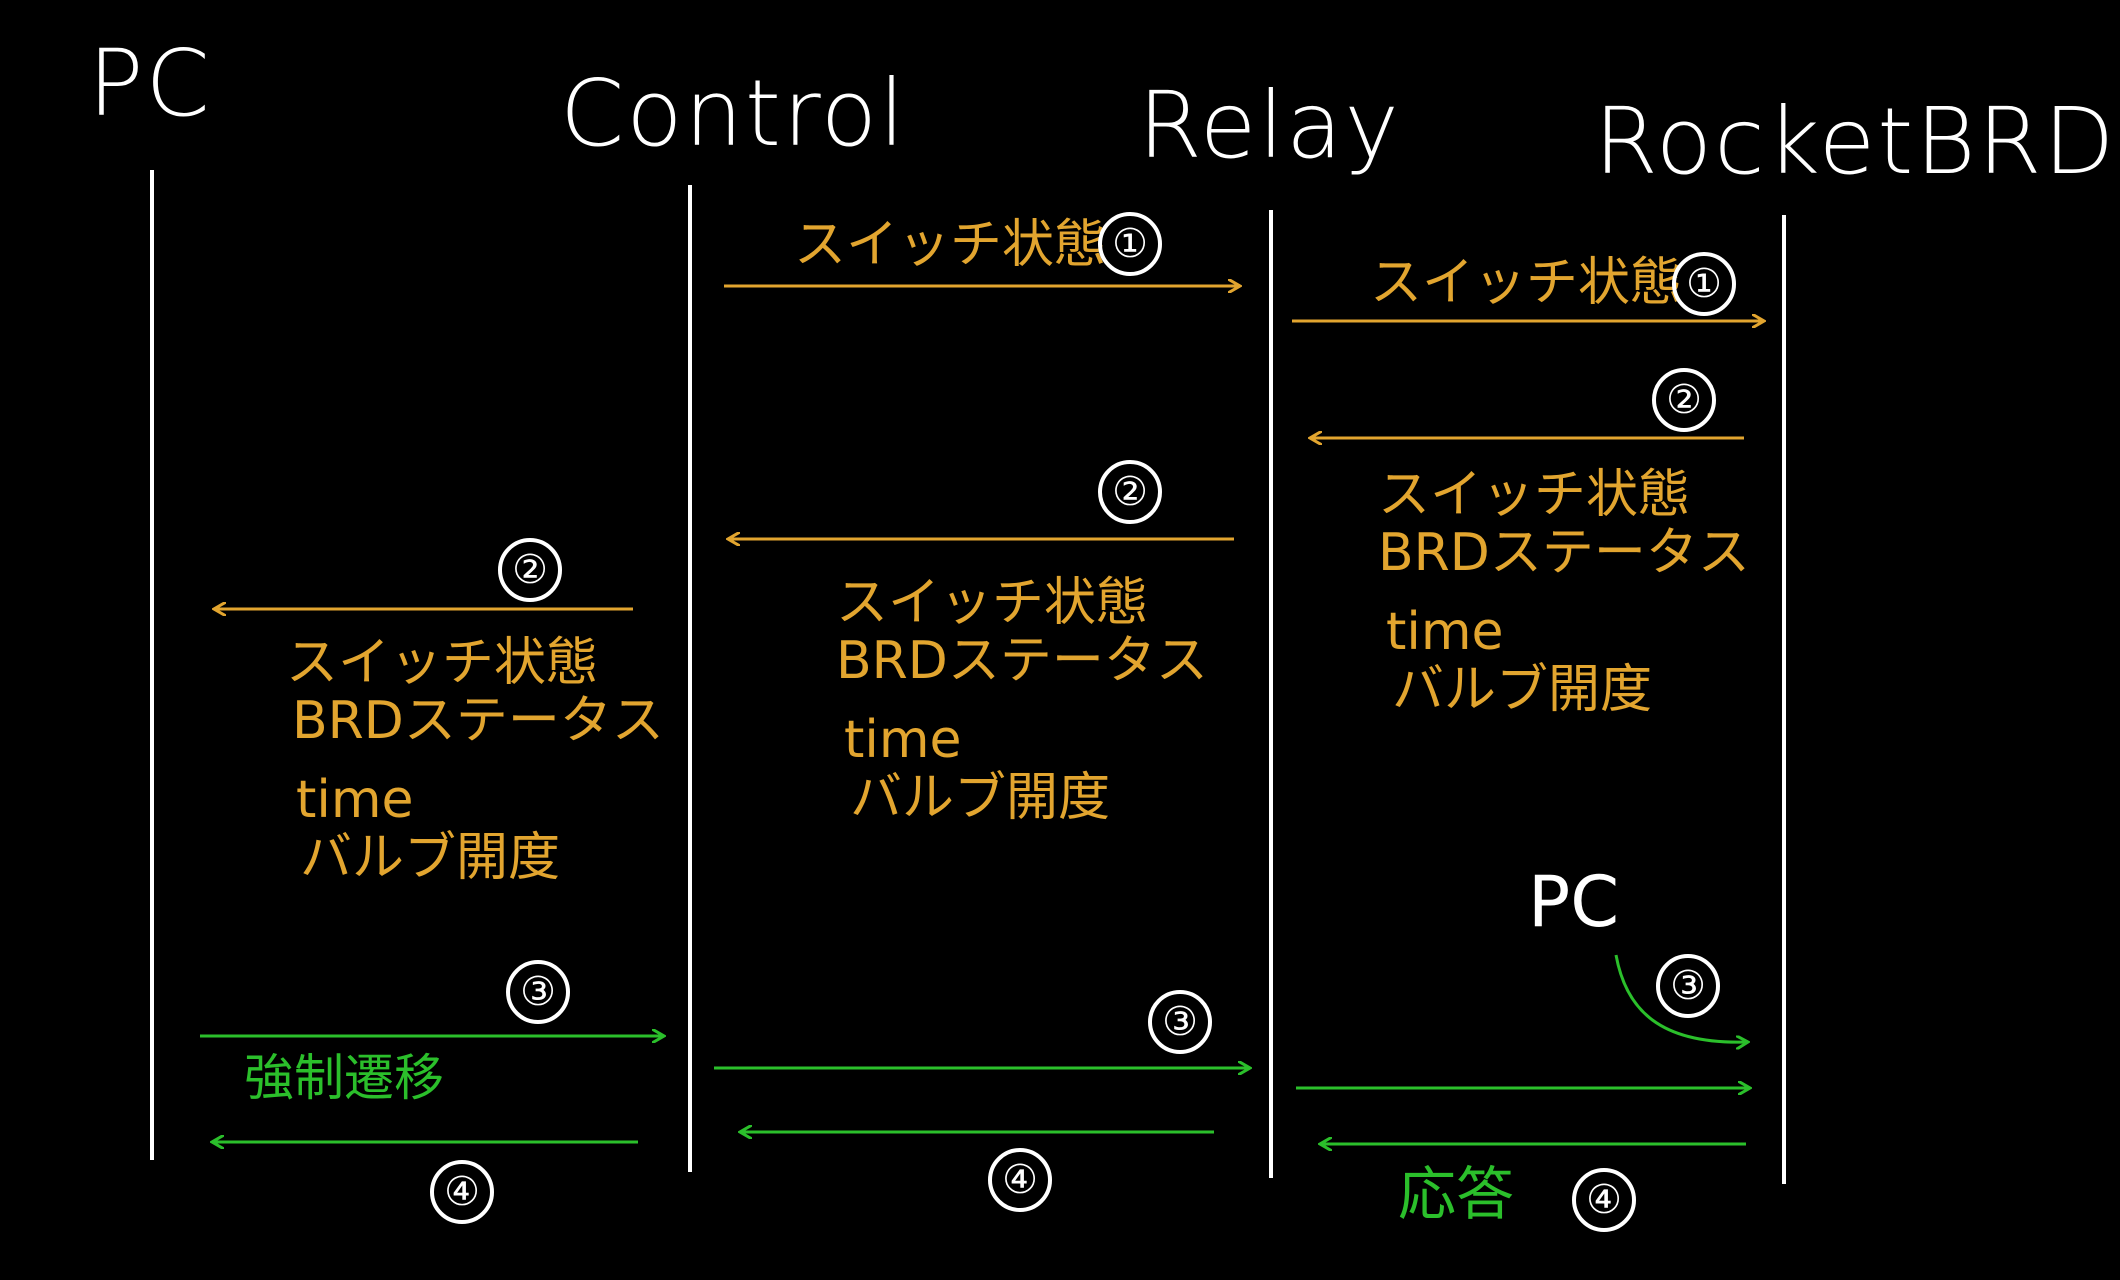  I want to click on payload-rocket-to-relay: スイッチ状態 BRDステータス time バルブ開度, so click(1564, 593).